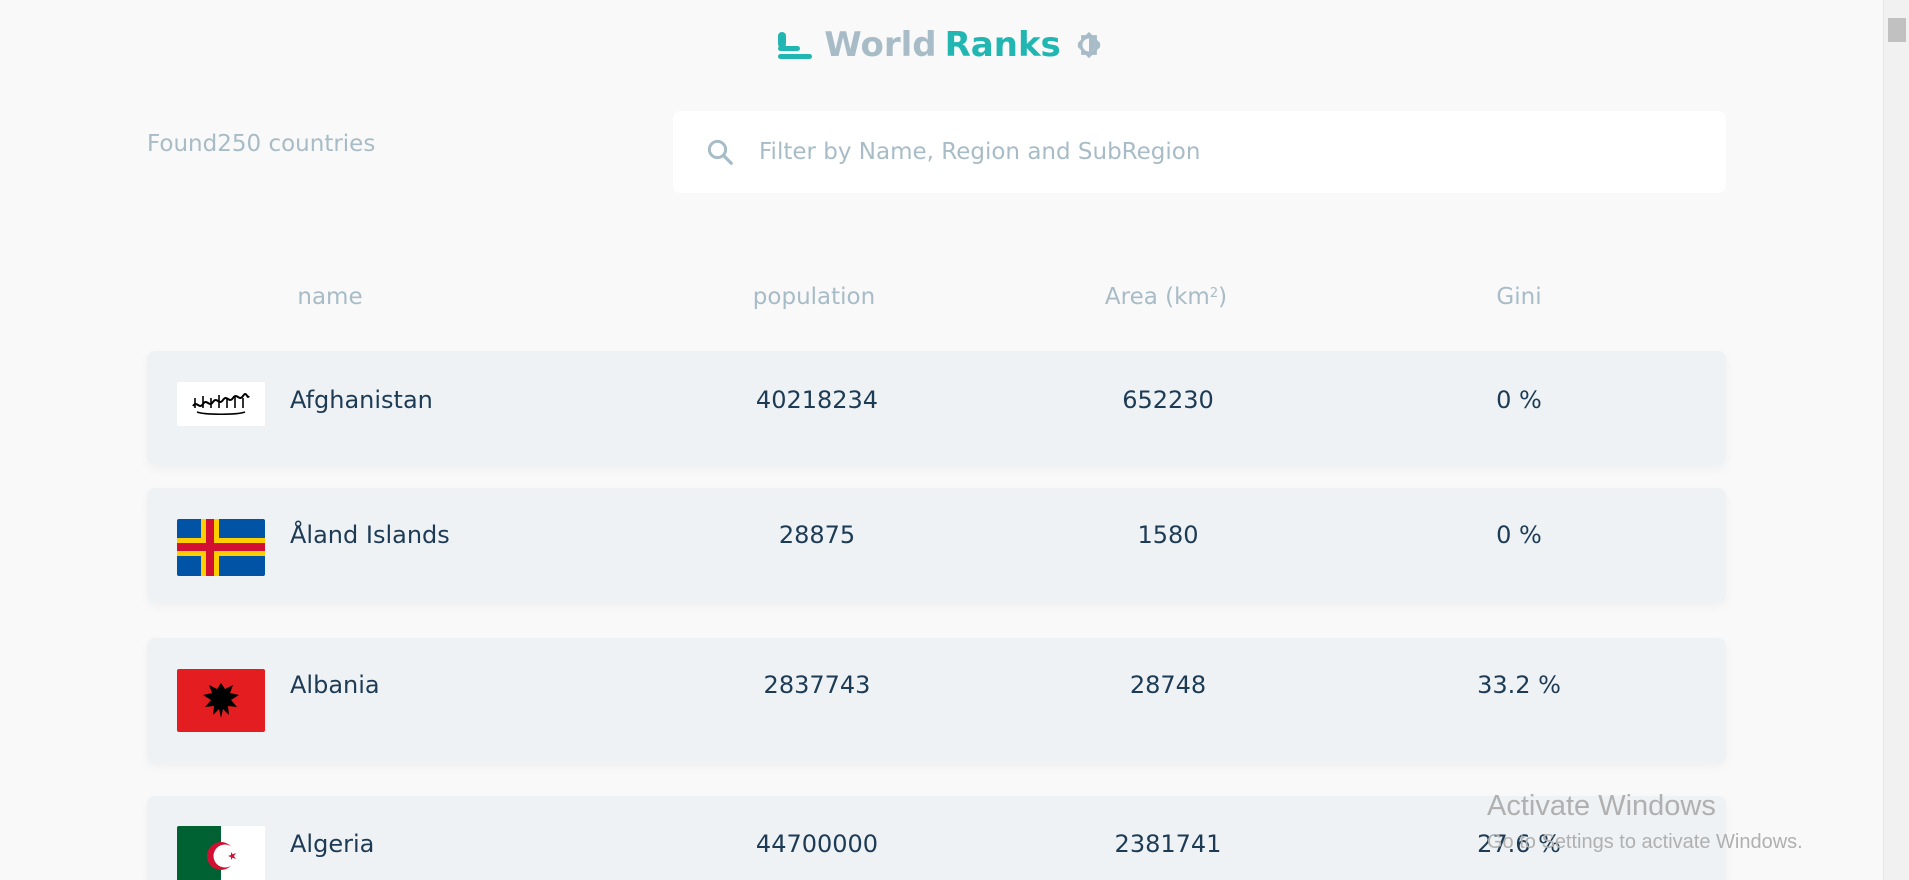 The height and width of the screenshot is (880, 1909). Describe the element at coordinates (1168, 685) in the screenshot. I see `area-value: 28748` at that location.